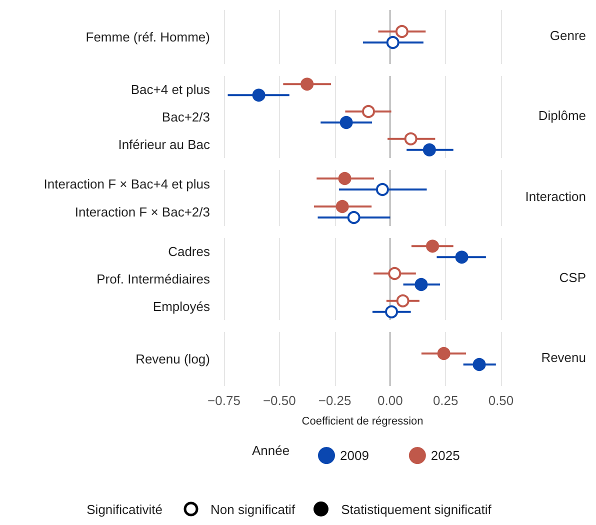 This screenshot has height=525, width=596. Describe the element at coordinates (127, 184) in the screenshot. I see `y-tick-label: Interaction F × Bac+4 et plus` at that location.